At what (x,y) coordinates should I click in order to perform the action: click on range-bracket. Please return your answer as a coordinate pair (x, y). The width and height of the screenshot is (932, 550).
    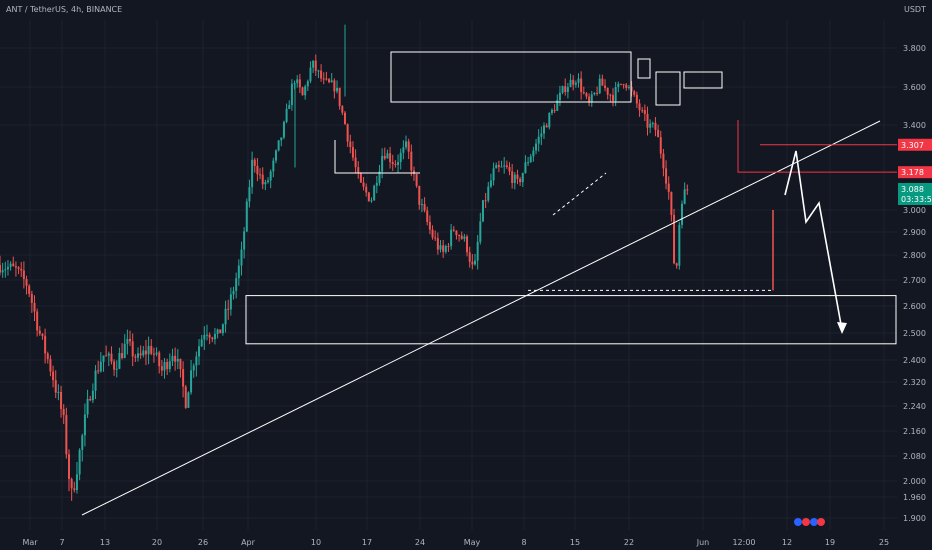
    Looking at the image, I should click on (377, 157).